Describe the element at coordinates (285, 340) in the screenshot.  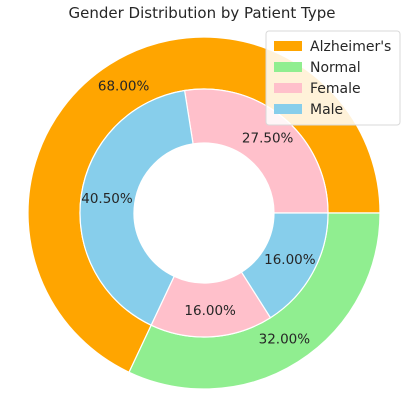
I see `outer-slice-normal-percent-label: 32.00%` at that location.